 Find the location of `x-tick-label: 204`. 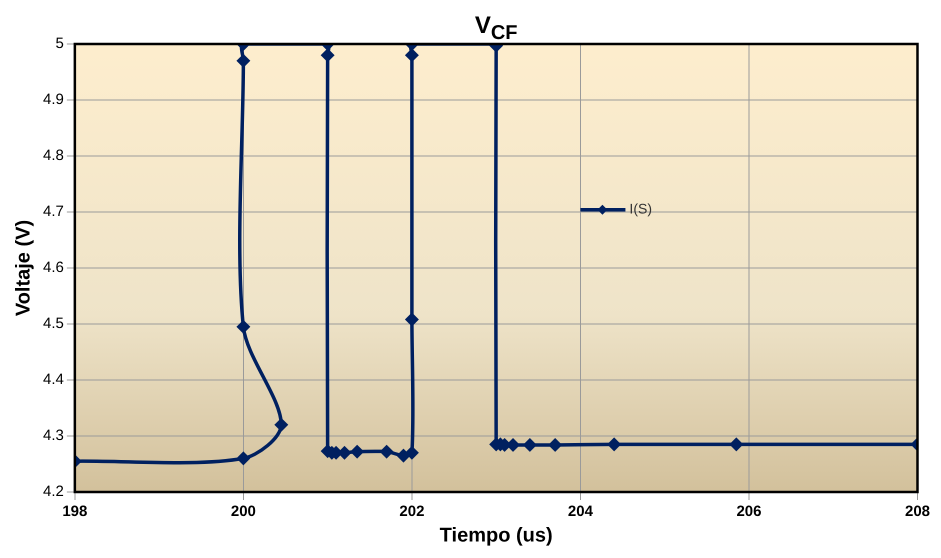

x-tick-label: 204 is located at coordinates (581, 511).